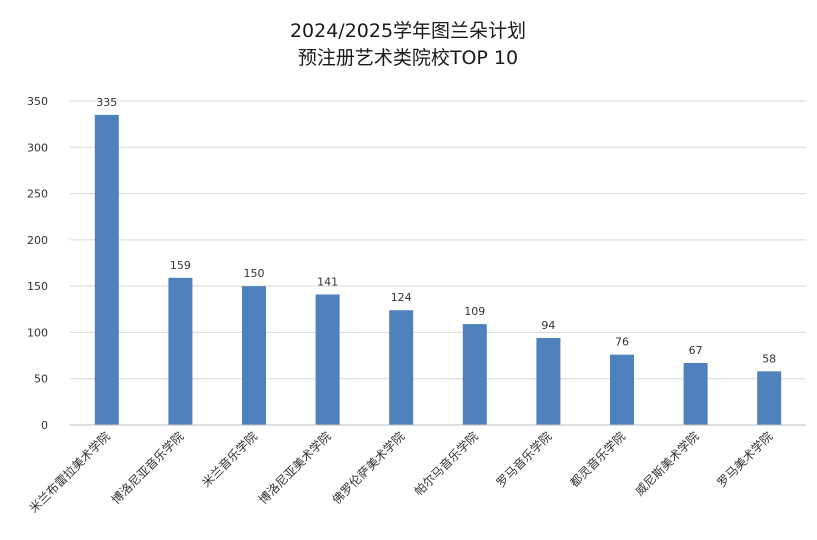 This screenshot has height=540, width=817. Describe the element at coordinates (69, 472) in the screenshot. I see `x-tick-label: 米兰布雷拉美术学院` at that location.